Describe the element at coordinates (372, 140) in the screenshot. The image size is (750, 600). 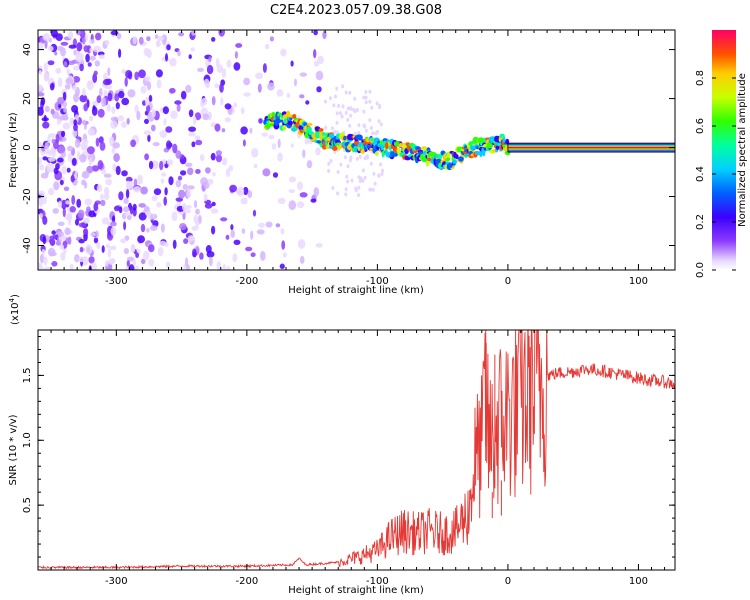
I see `spectrogram-ridge-blob` at that location.